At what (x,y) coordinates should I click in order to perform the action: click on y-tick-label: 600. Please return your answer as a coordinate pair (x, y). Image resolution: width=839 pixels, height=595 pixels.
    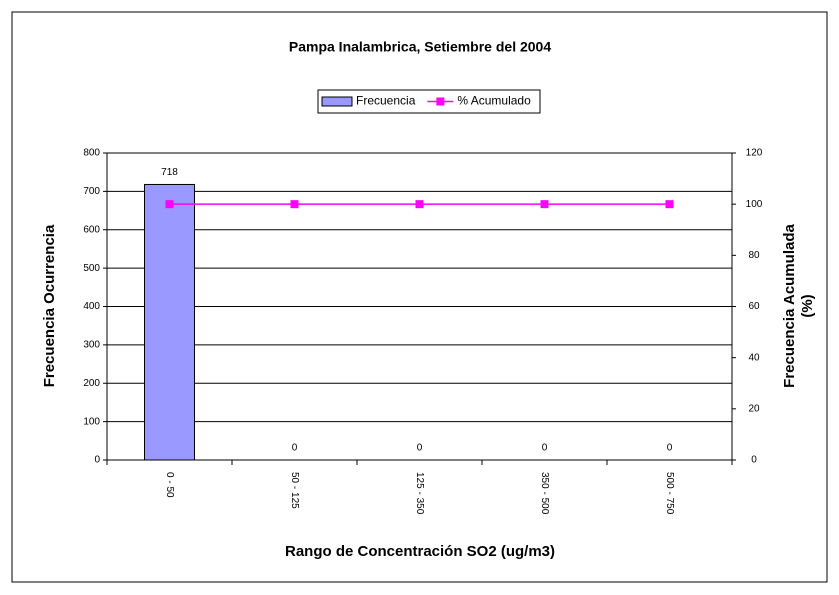
    Looking at the image, I should click on (91, 229).